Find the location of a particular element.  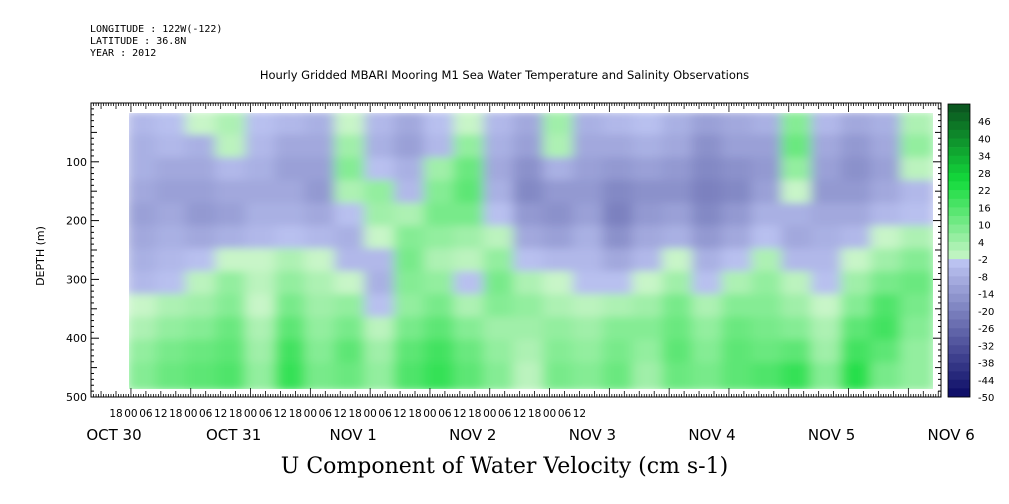

colorbar-label: -2 is located at coordinates (983, 260).